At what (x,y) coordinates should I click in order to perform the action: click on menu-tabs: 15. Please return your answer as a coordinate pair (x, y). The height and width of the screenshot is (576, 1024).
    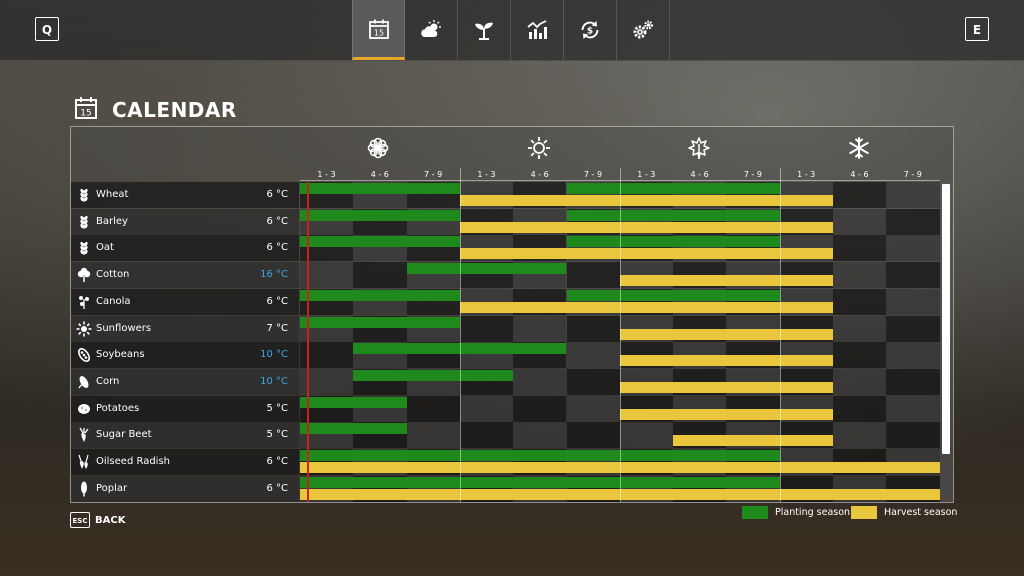
    Looking at the image, I should click on (511, 30).